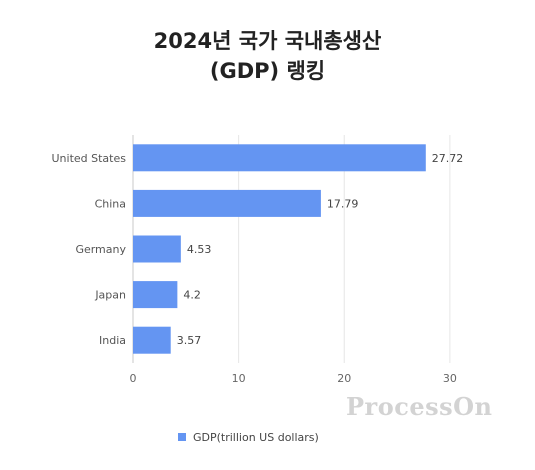 This screenshot has width=535, height=470. I want to click on chart-title: 2024년 국가 국내총생산 (GDP) 랭킹, so click(267, 56).